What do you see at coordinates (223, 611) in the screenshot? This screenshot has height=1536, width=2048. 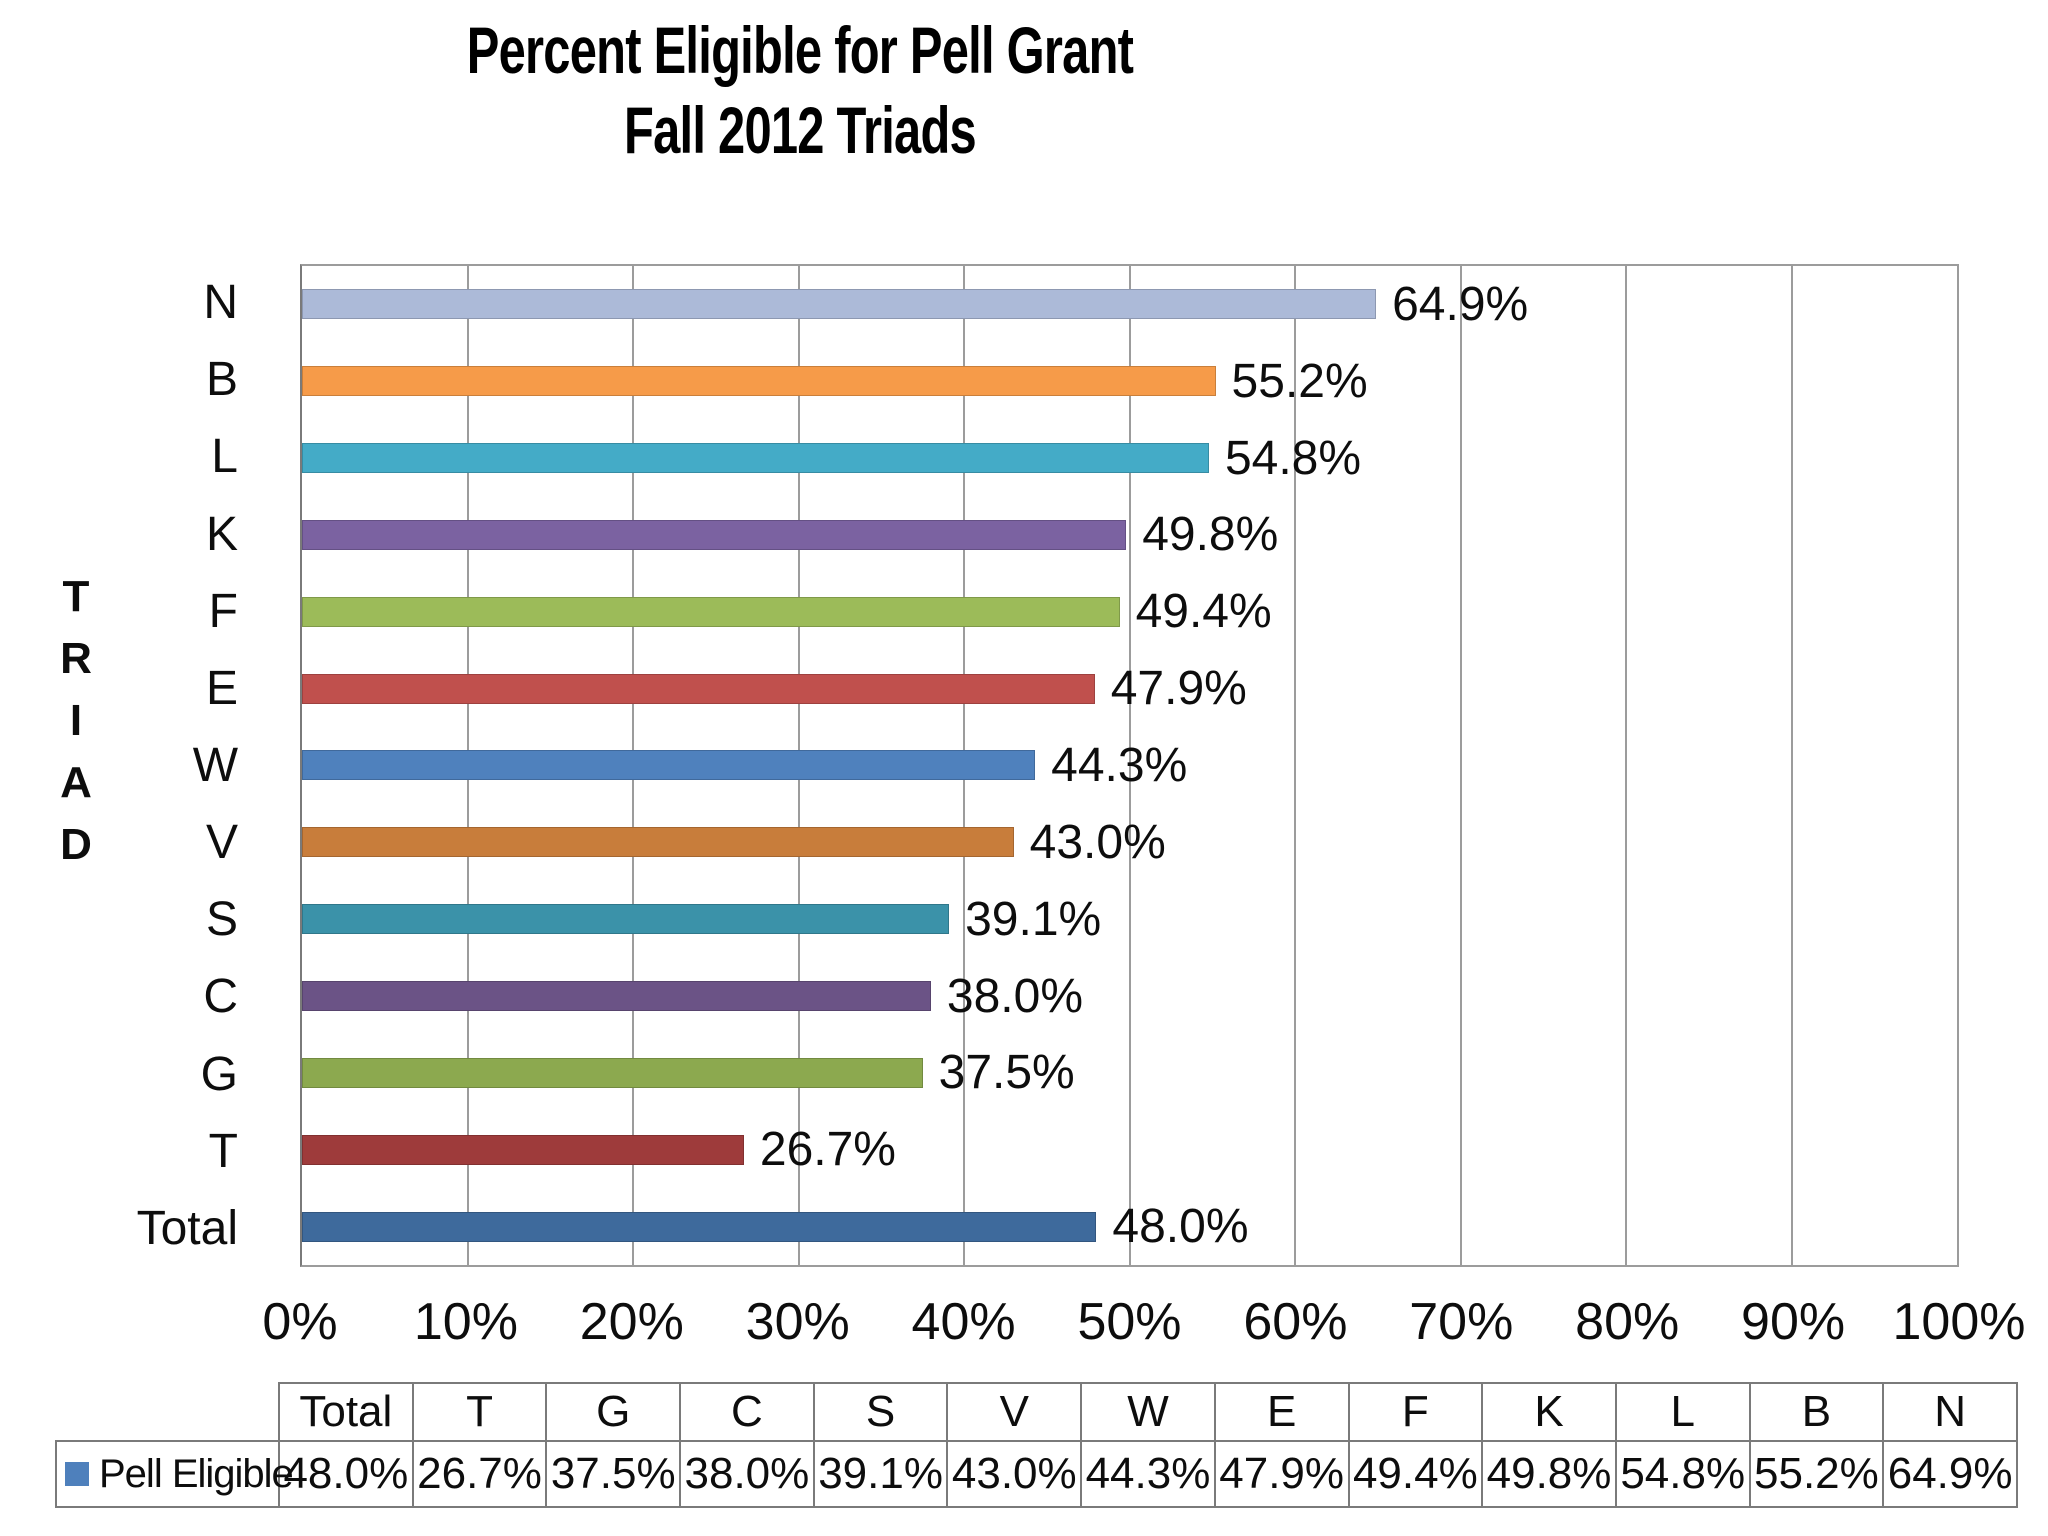 I see `category-label-f: F` at bounding box center [223, 611].